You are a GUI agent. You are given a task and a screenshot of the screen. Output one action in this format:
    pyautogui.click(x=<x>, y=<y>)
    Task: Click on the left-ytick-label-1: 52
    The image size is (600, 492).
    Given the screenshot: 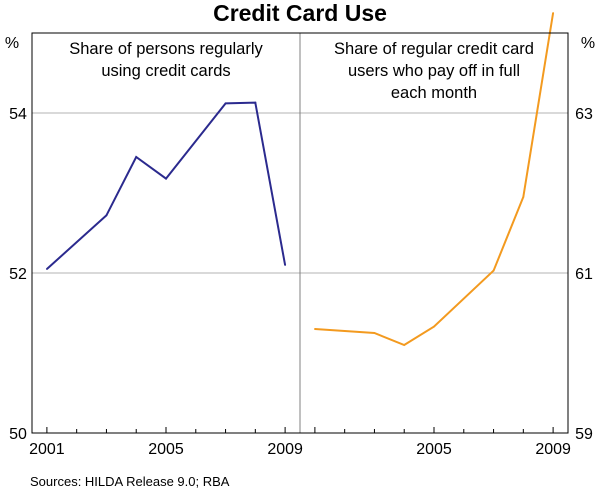 What is the action you would take?
    pyautogui.click(x=18, y=274)
    